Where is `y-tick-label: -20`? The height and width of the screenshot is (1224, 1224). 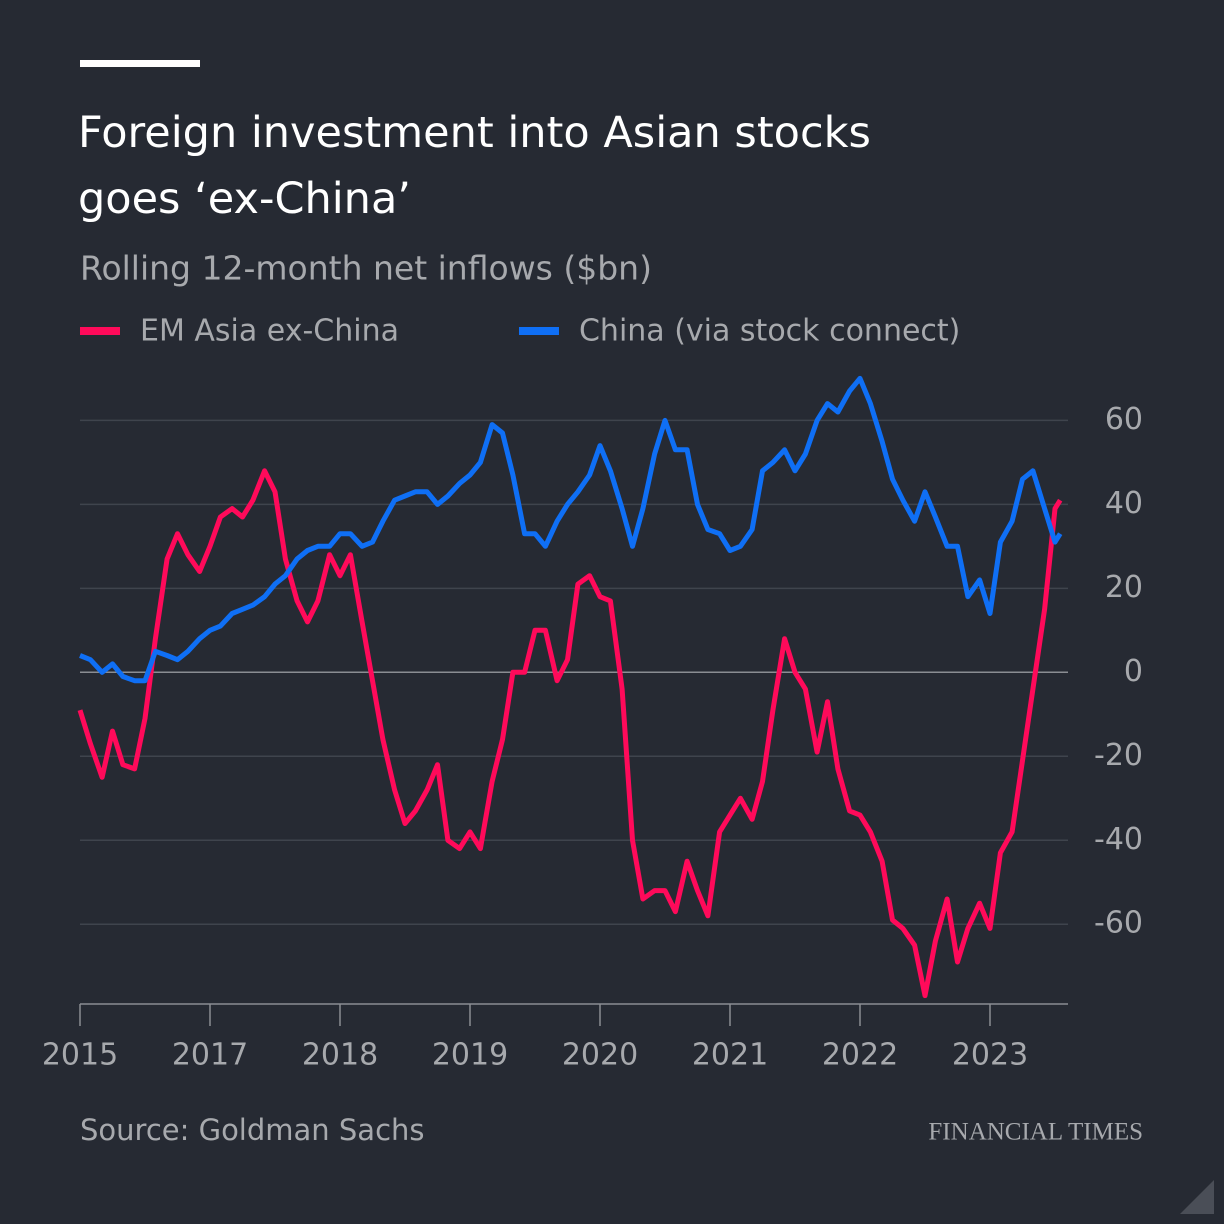 y-tick-label: -20 is located at coordinates (1118, 755).